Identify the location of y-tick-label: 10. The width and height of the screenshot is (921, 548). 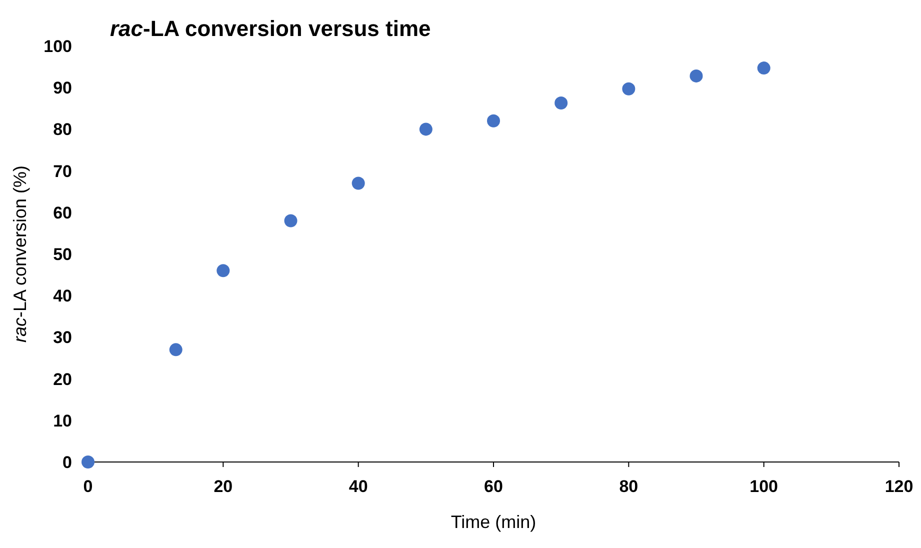
(62, 420).